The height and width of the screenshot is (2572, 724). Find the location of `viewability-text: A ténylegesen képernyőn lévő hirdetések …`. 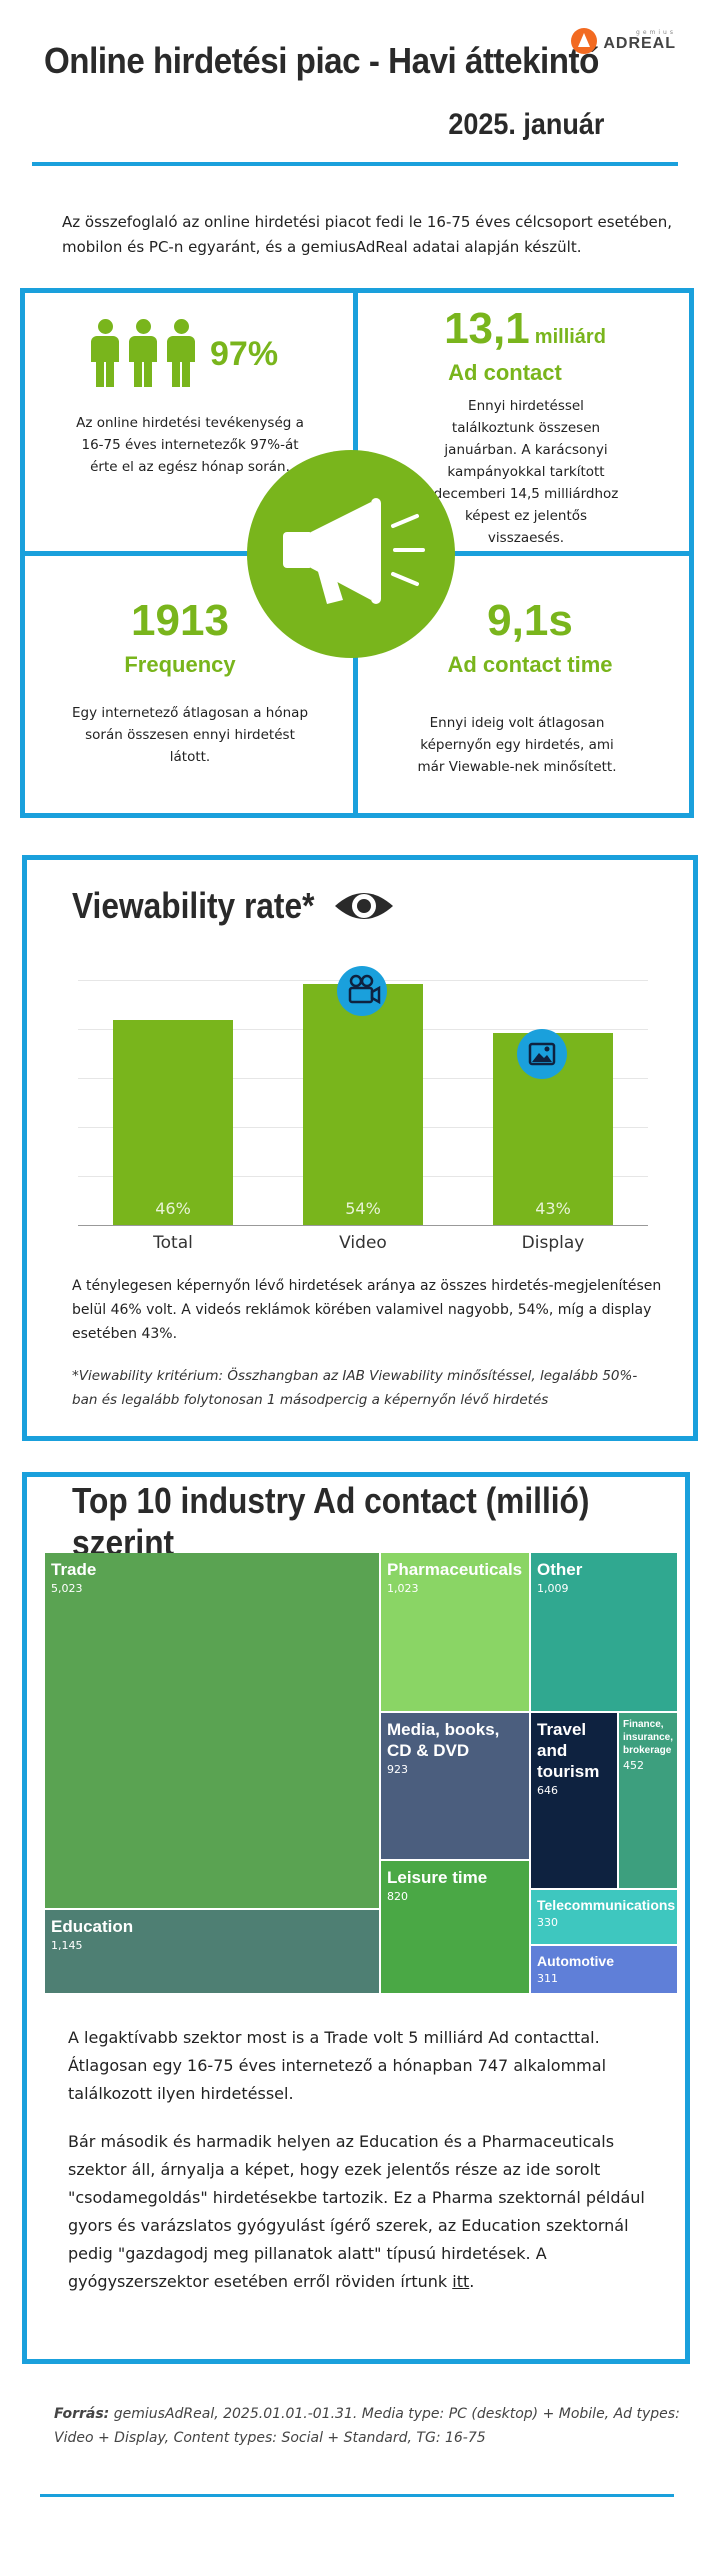

viewability-text: A ténylegesen képernyőn lévő hirdetések … is located at coordinates (367, 1310).